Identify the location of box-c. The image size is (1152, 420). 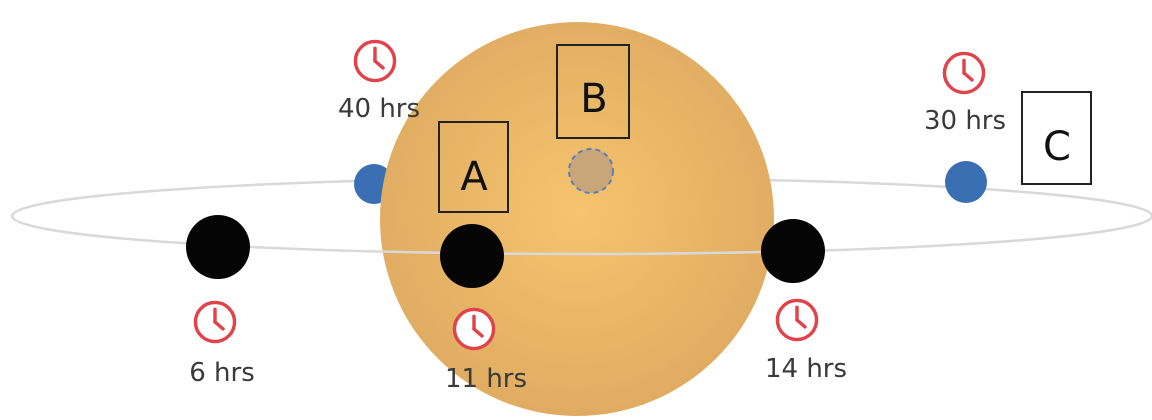
(1056, 138).